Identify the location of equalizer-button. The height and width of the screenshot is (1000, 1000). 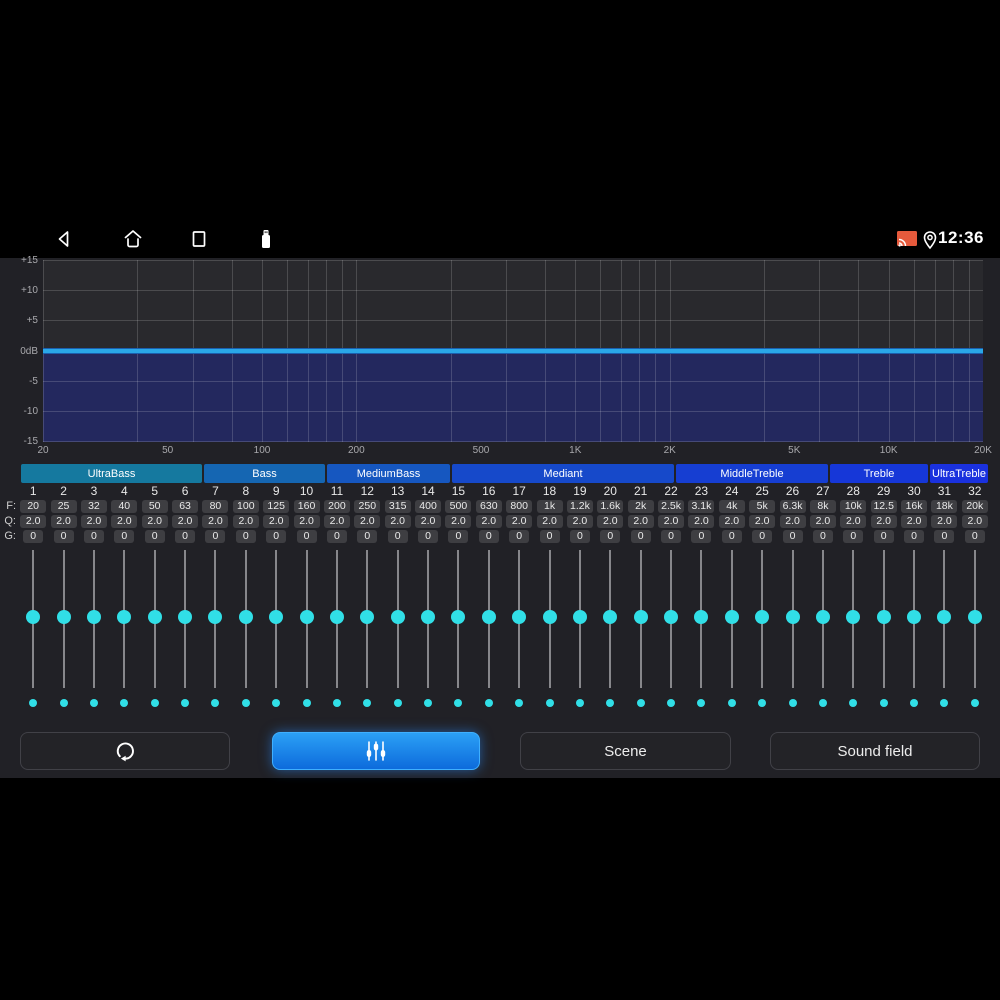
(376, 751).